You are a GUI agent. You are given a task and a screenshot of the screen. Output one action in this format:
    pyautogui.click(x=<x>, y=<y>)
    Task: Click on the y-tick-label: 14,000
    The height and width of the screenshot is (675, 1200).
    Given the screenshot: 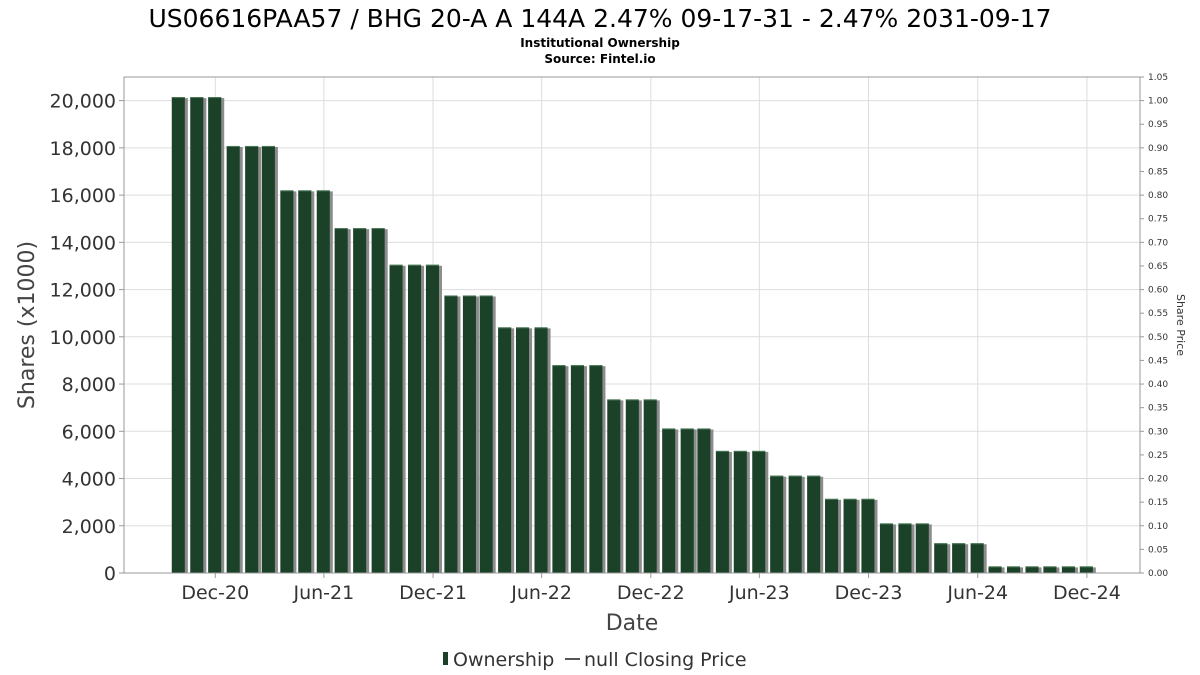 What is the action you would take?
    pyautogui.click(x=83, y=243)
    